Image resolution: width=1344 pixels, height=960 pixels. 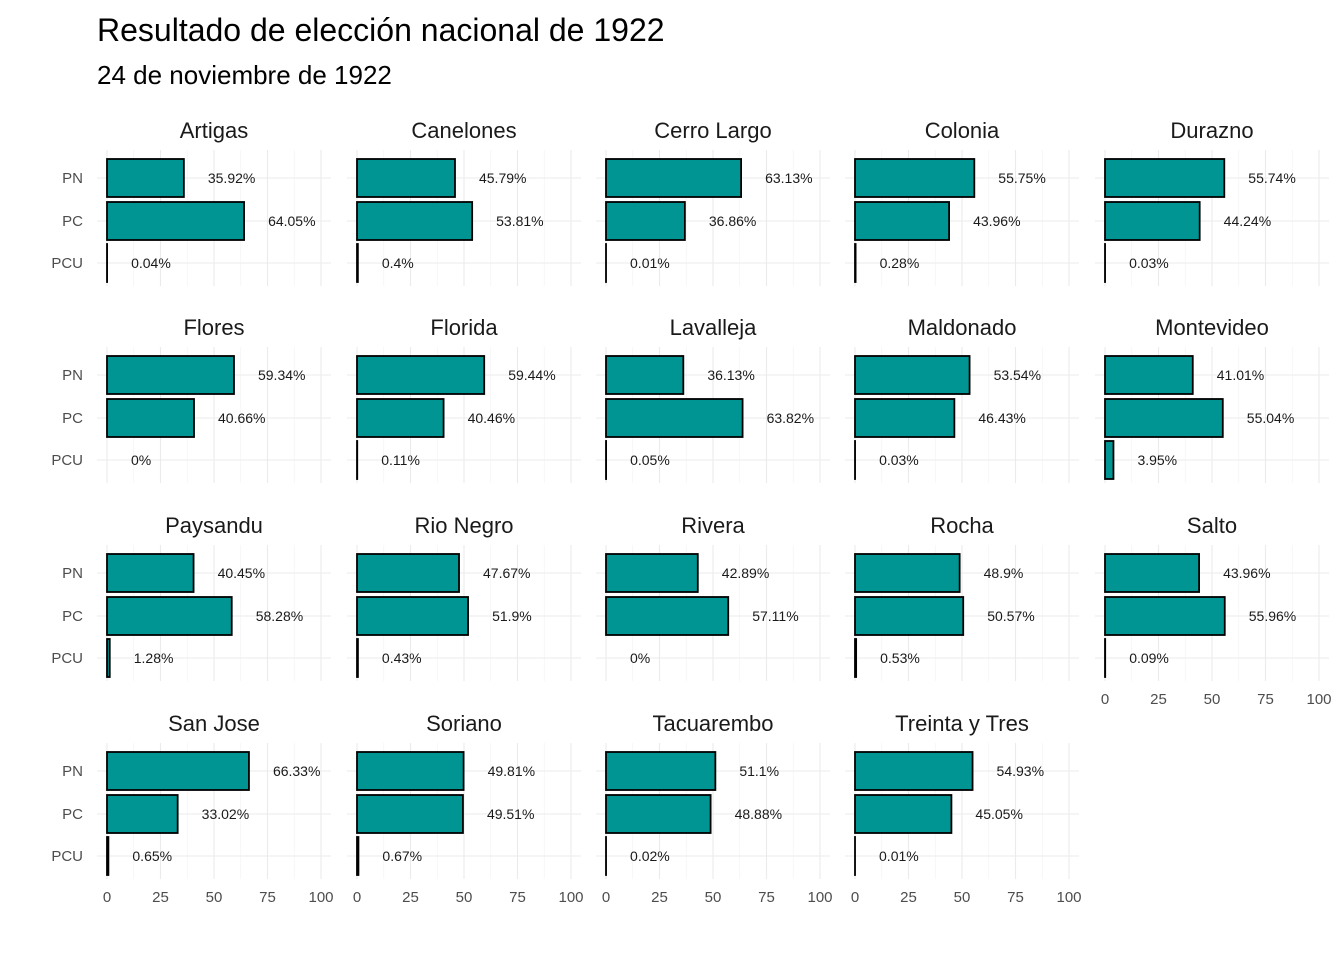 I want to click on data-label: 40.46%, so click(x=491, y=418).